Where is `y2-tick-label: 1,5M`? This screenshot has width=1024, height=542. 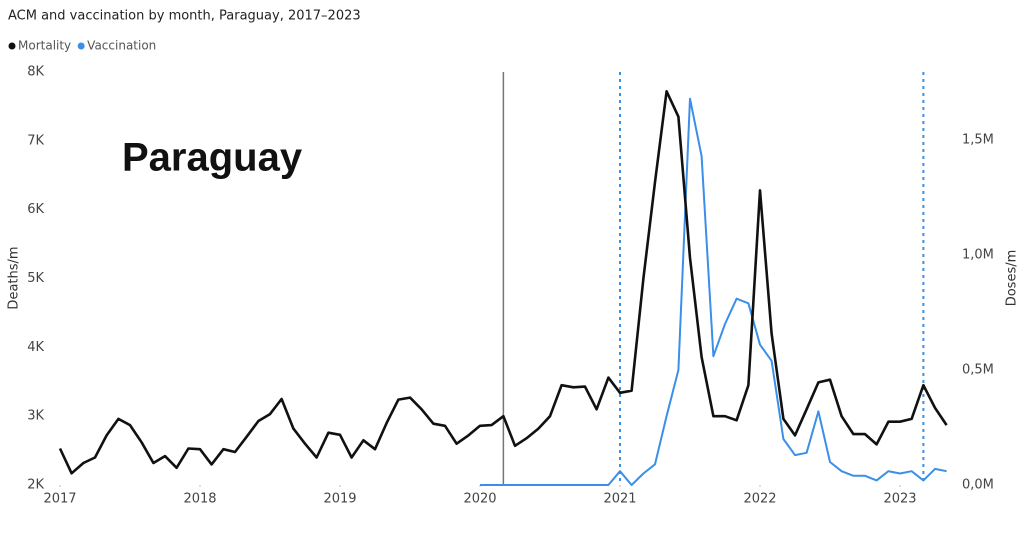 y2-tick-label: 1,5M is located at coordinates (978, 140).